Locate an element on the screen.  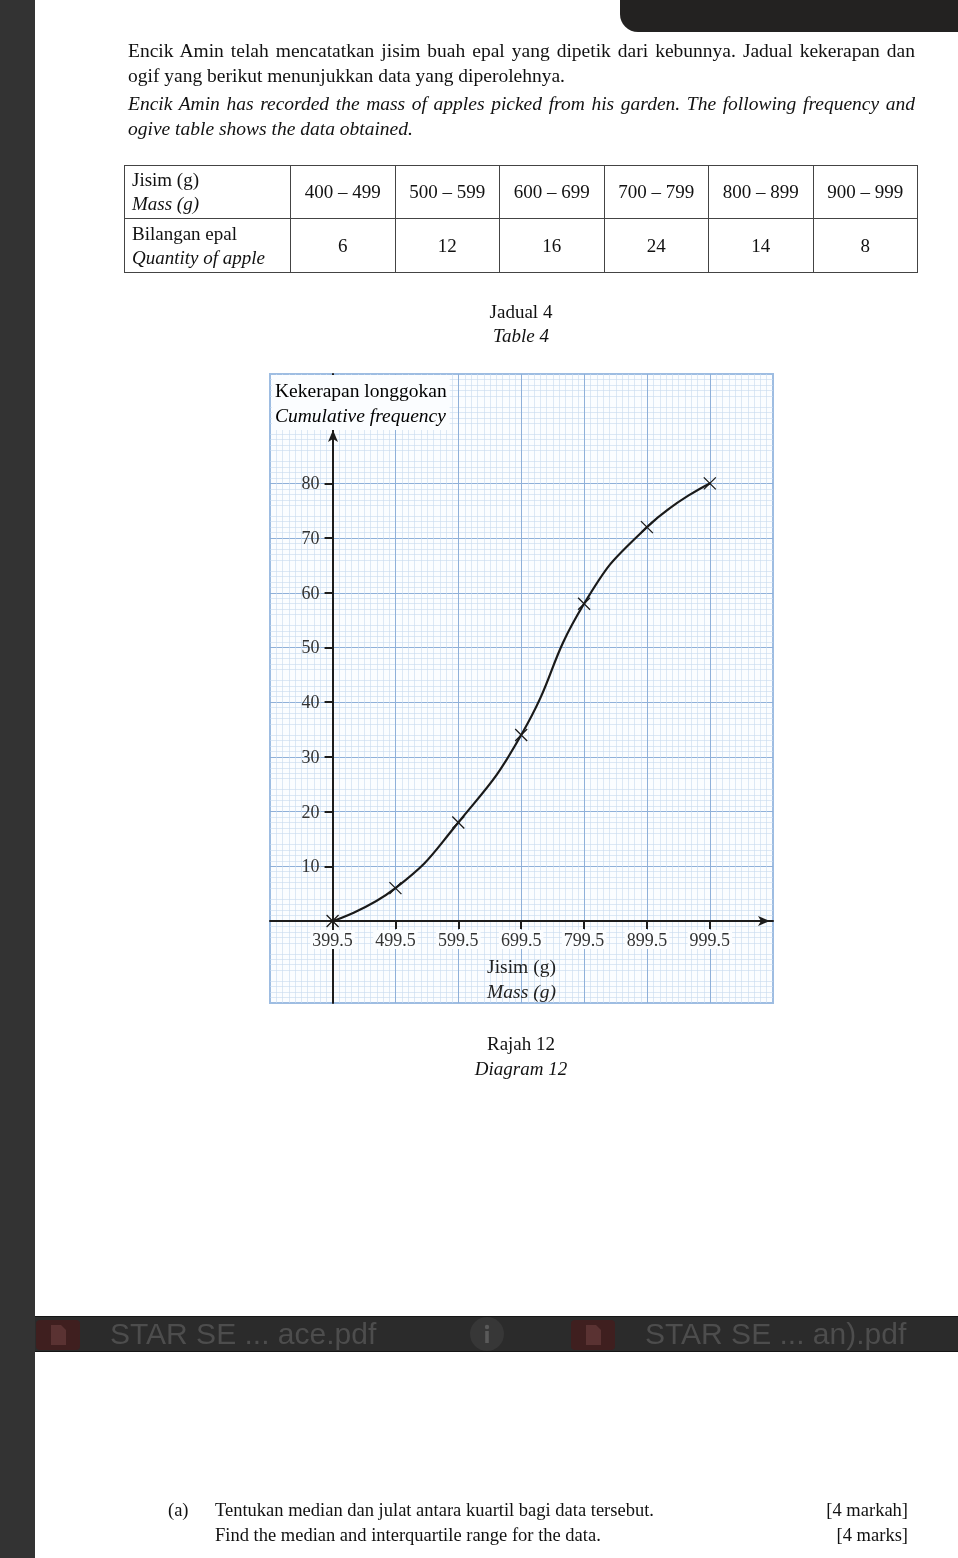
text: [4 marks] is located at coordinates (872, 1535).